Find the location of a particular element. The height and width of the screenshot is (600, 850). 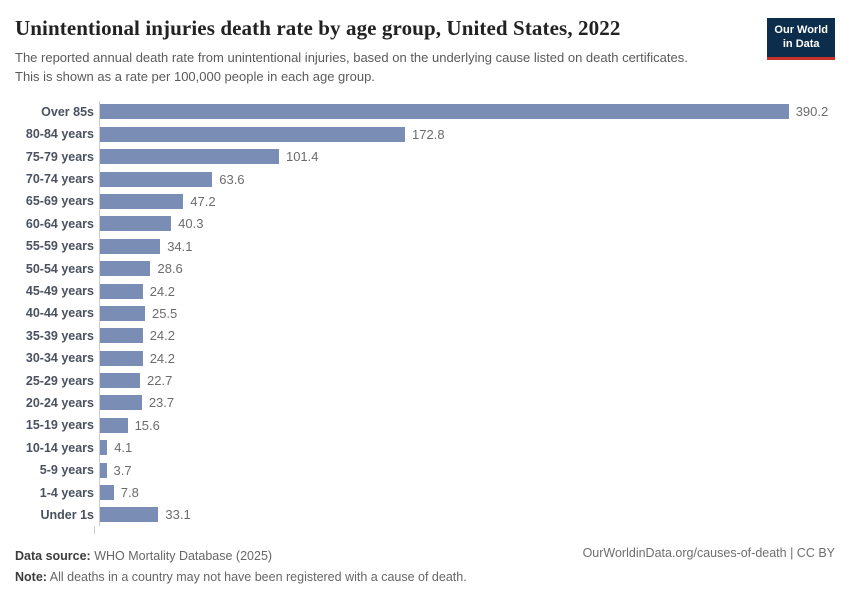

bar-row: 50-54 years 28.6 is located at coordinates (430, 268).